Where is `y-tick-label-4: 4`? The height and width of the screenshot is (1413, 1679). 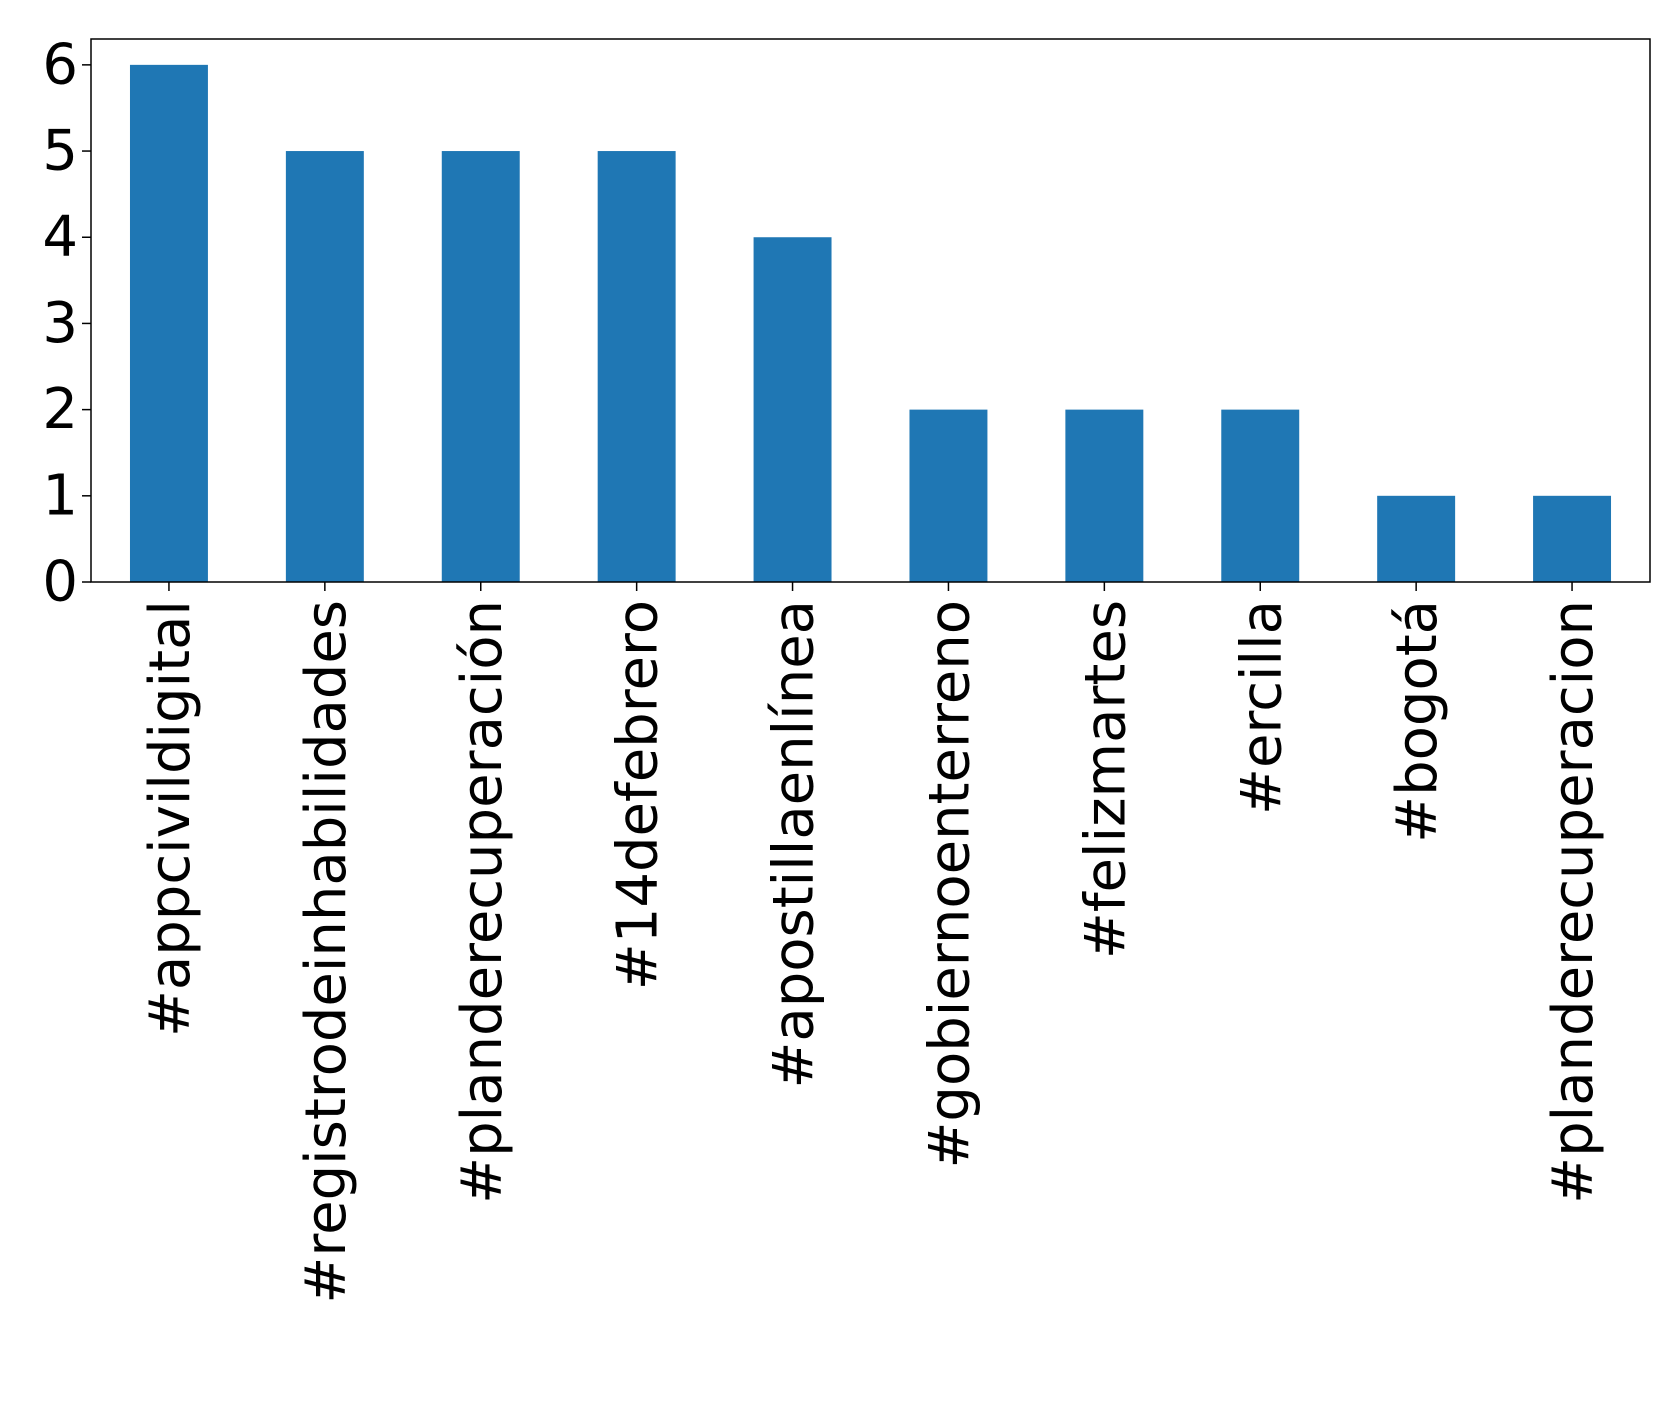
y-tick-label-4: 4 is located at coordinates (60, 237).